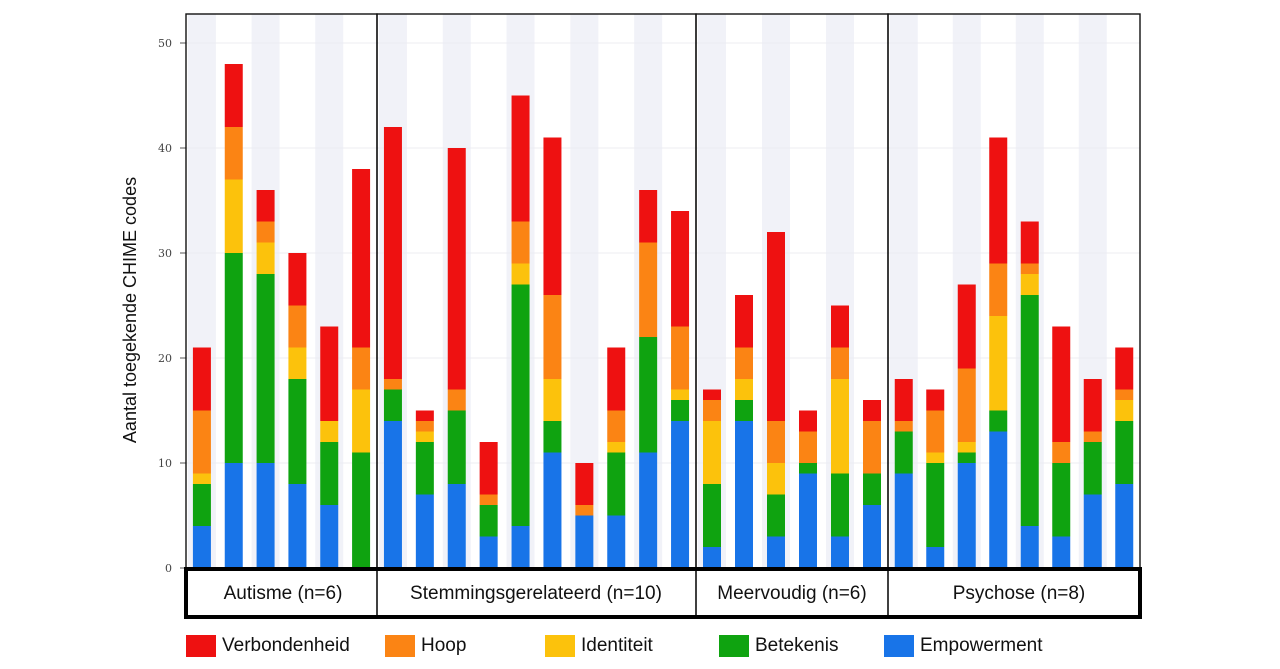  What do you see at coordinates (776, 442) in the screenshot?
I see `bar-g2-b2-hoop` at bounding box center [776, 442].